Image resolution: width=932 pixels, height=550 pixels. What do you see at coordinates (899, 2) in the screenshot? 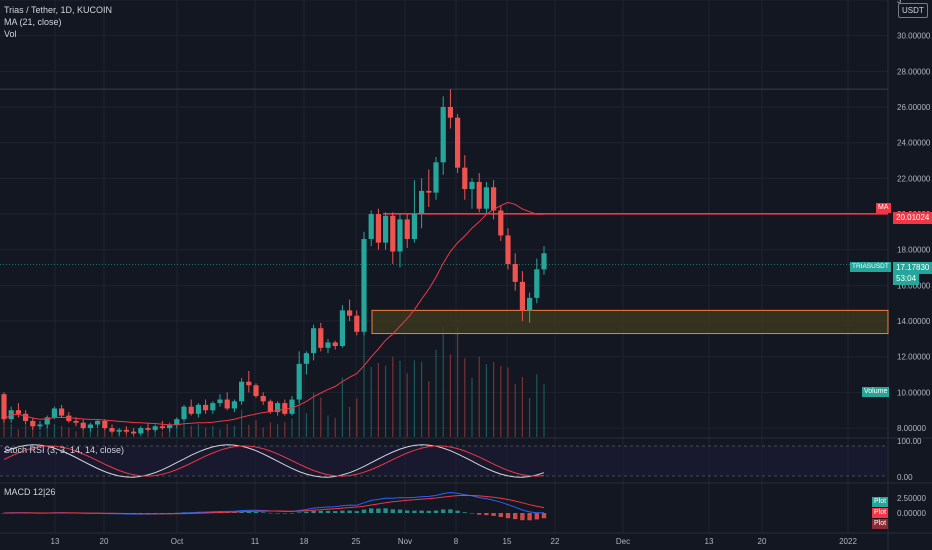
I see `price-tick-12: 3` at bounding box center [899, 2].